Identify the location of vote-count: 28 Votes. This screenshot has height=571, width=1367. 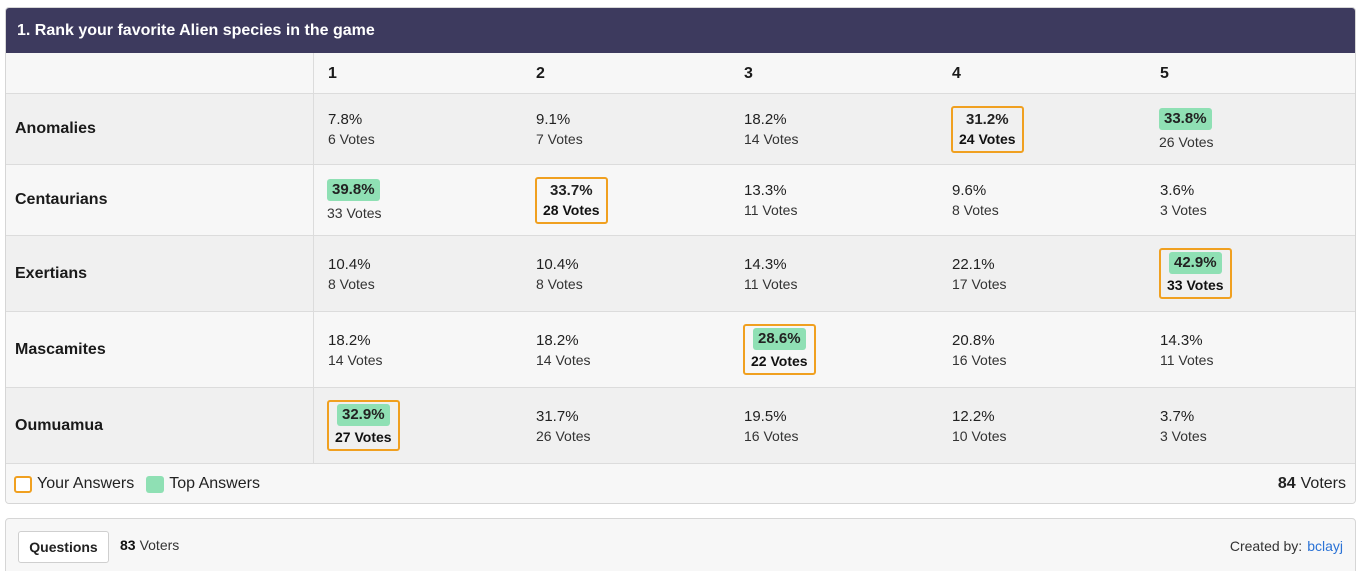
(571, 209).